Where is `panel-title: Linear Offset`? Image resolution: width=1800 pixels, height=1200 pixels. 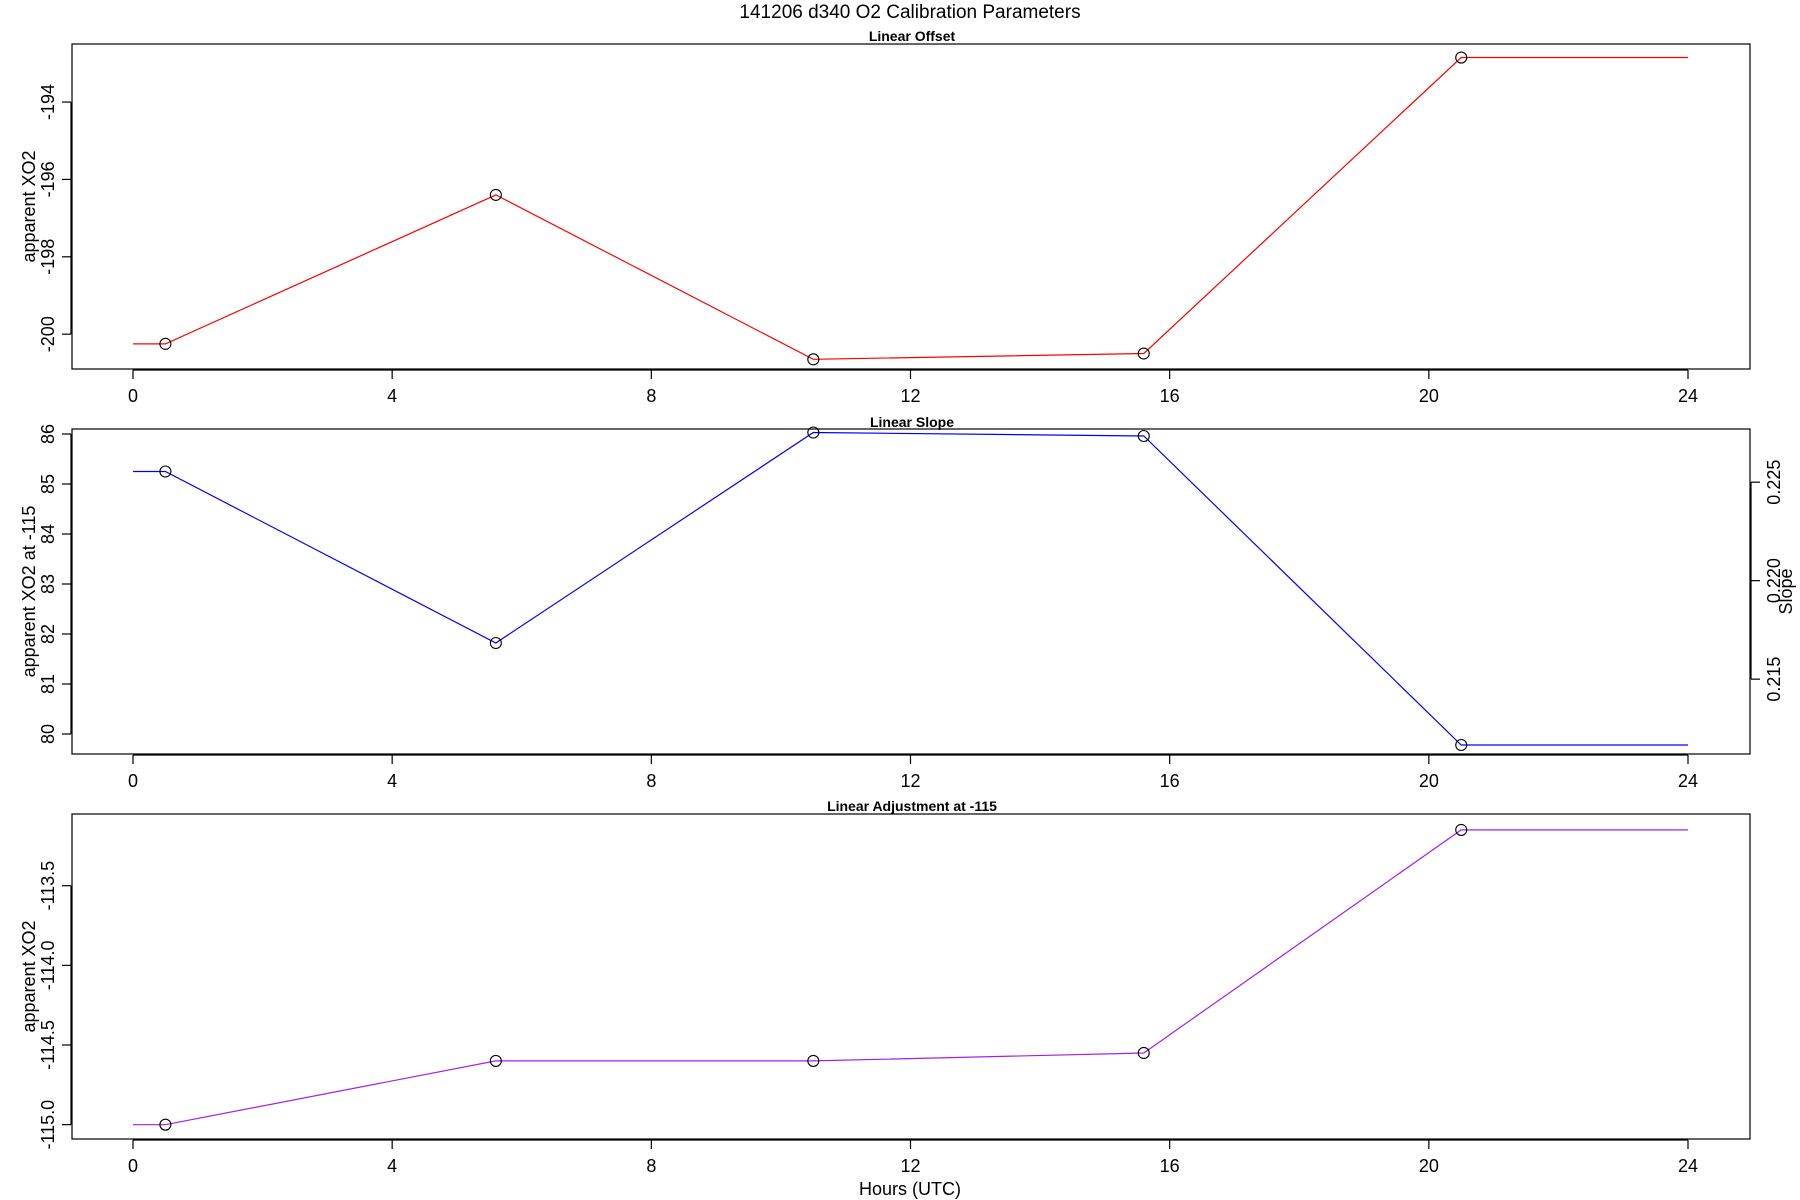
panel-title: Linear Offset is located at coordinates (912, 36).